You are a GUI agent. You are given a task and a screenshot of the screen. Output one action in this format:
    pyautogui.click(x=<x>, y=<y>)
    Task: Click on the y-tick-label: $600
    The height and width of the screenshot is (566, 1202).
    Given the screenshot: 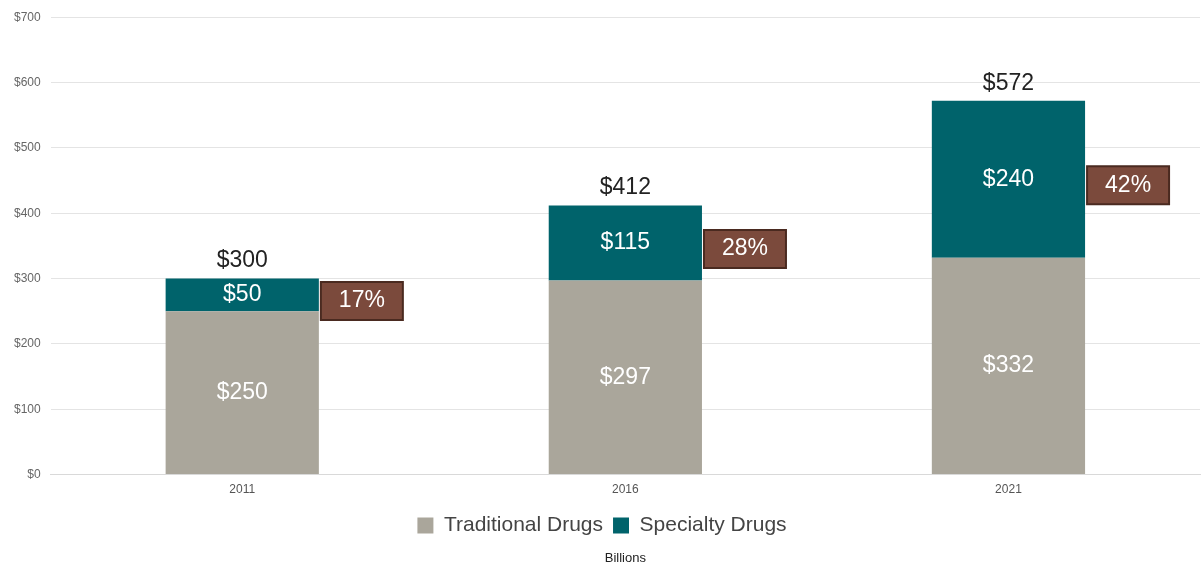 What is the action you would take?
    pyautogui.click(x=27, y=81)
    